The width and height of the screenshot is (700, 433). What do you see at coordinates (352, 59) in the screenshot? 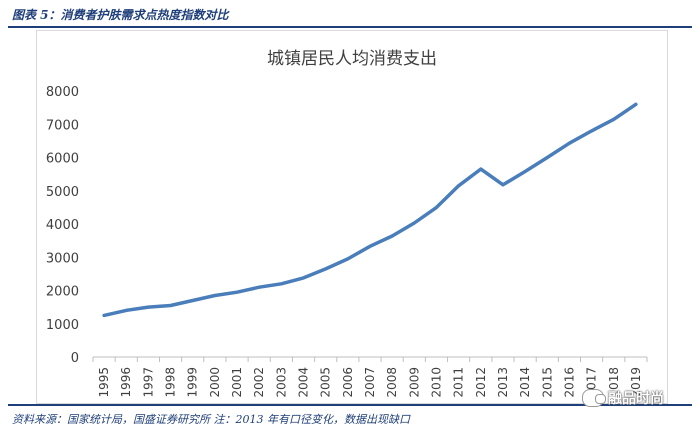
I see `chart-title: 城镇居民人均消费支出` at bounding box center [352, 59].